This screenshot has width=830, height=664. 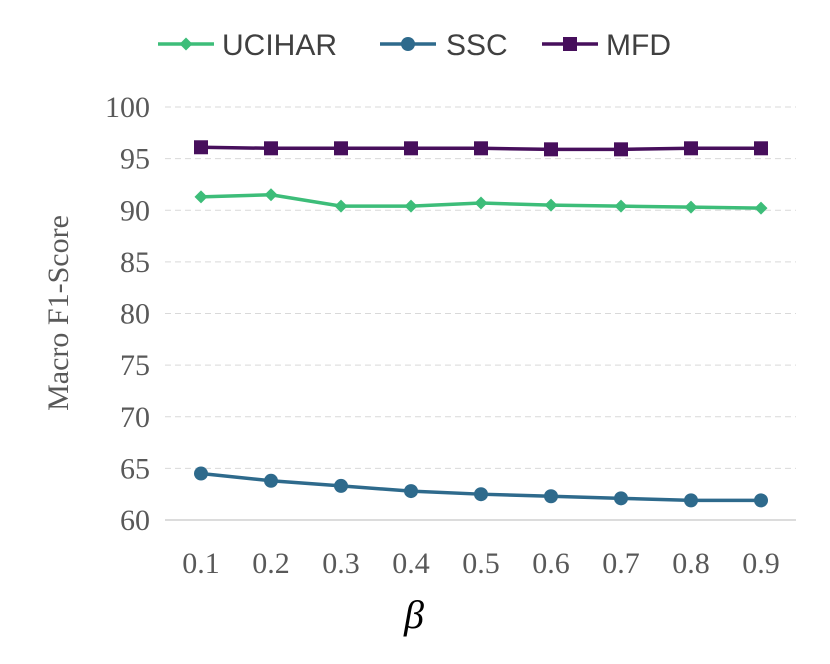 I want to click on x-axis-title: β, so click(x=413, y=614).